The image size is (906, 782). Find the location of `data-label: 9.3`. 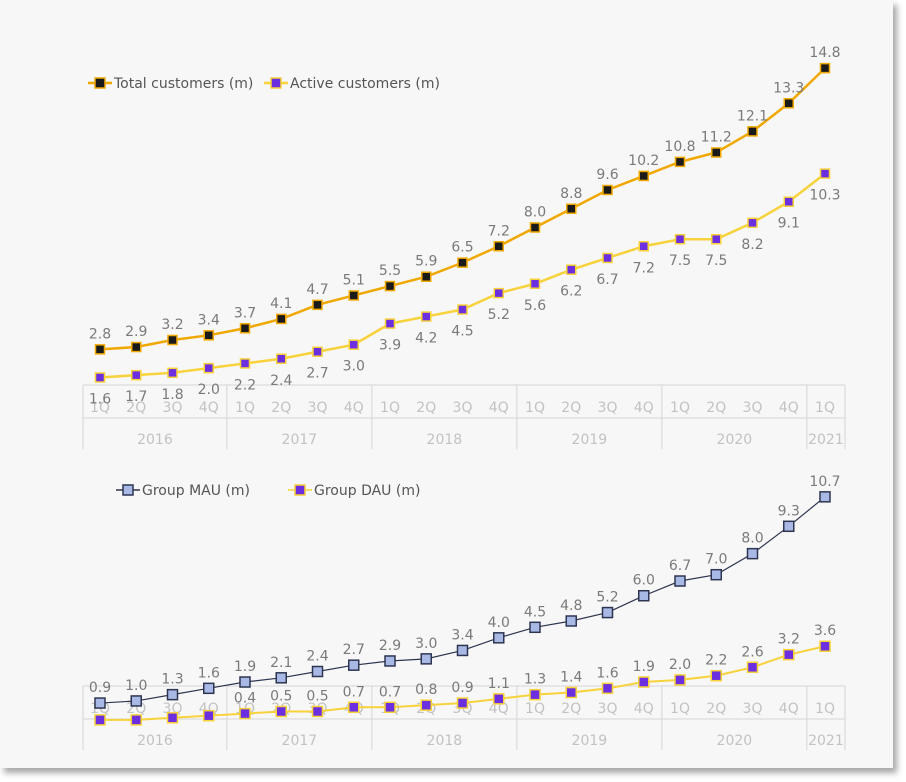

data-label: 9.3 is located at coordinates (789, 511).